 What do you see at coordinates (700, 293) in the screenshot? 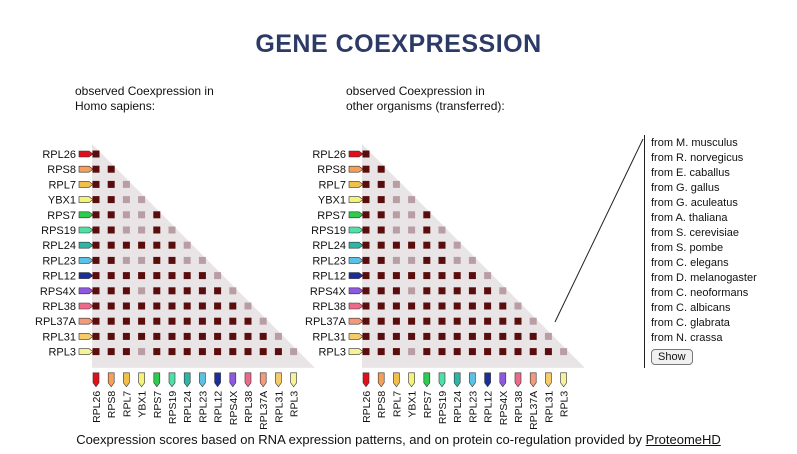
I see `legend-item: from C. neoformans` at bounding box center [700, 293].